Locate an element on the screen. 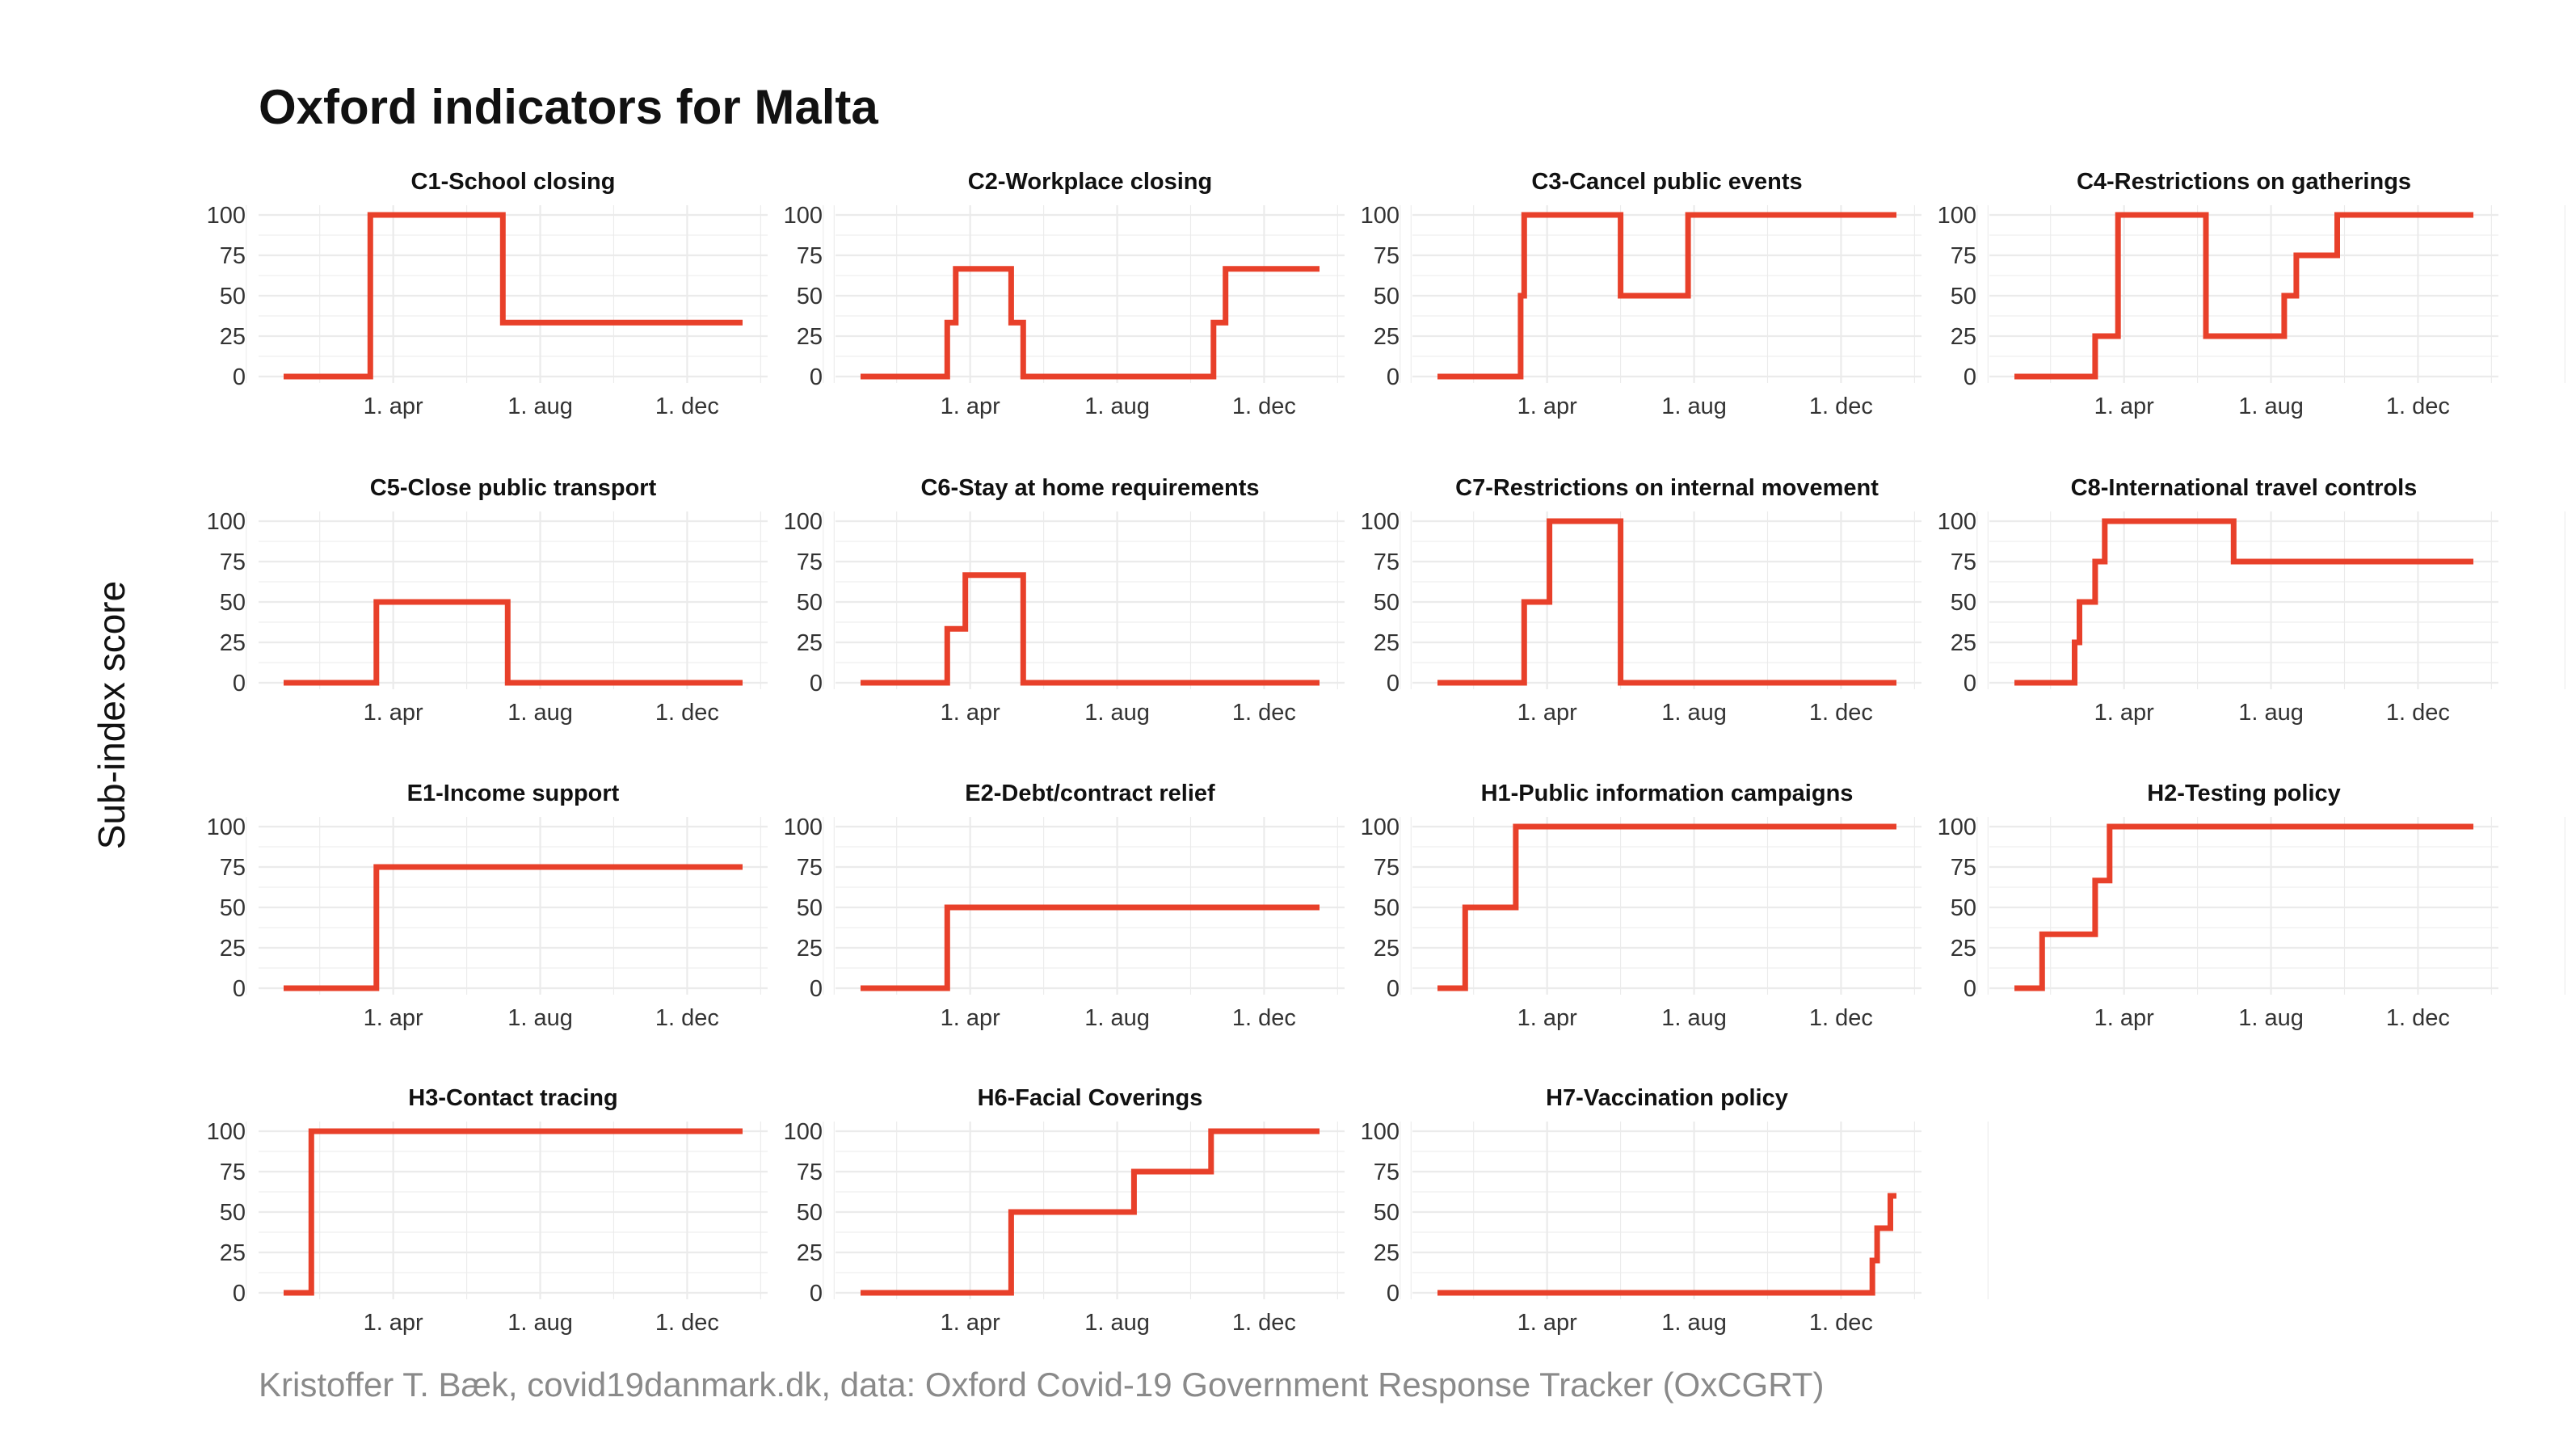 The width and height of the screenshot is (2576, 1431). panel-title: C4-Restrictions on gatherings is located at coordinates (2244, 182).